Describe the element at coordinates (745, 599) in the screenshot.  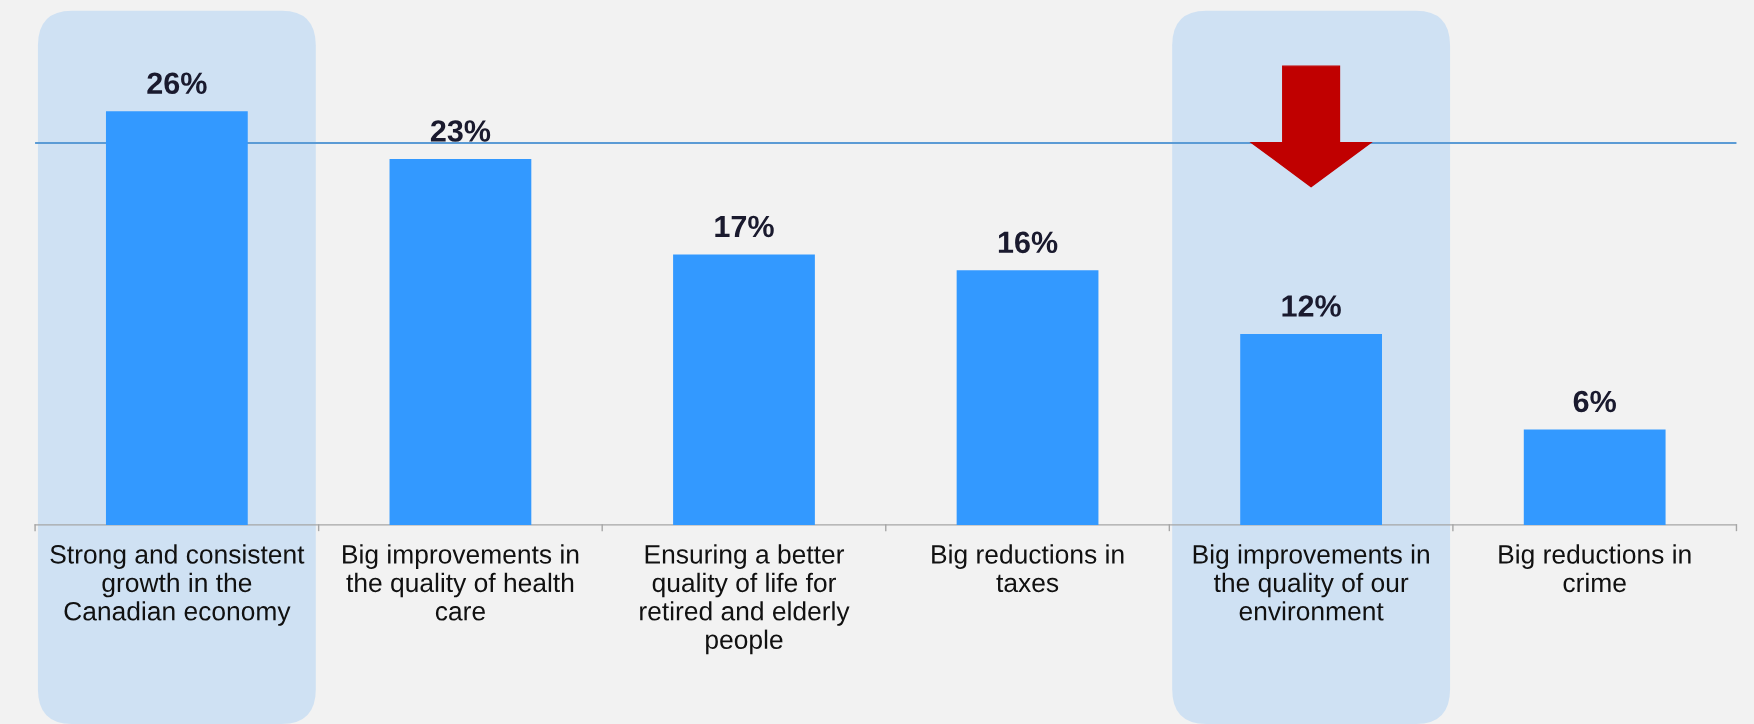
I see `x-tick-label: Ensuring a better quality of life for retired and elderly people` at that location.